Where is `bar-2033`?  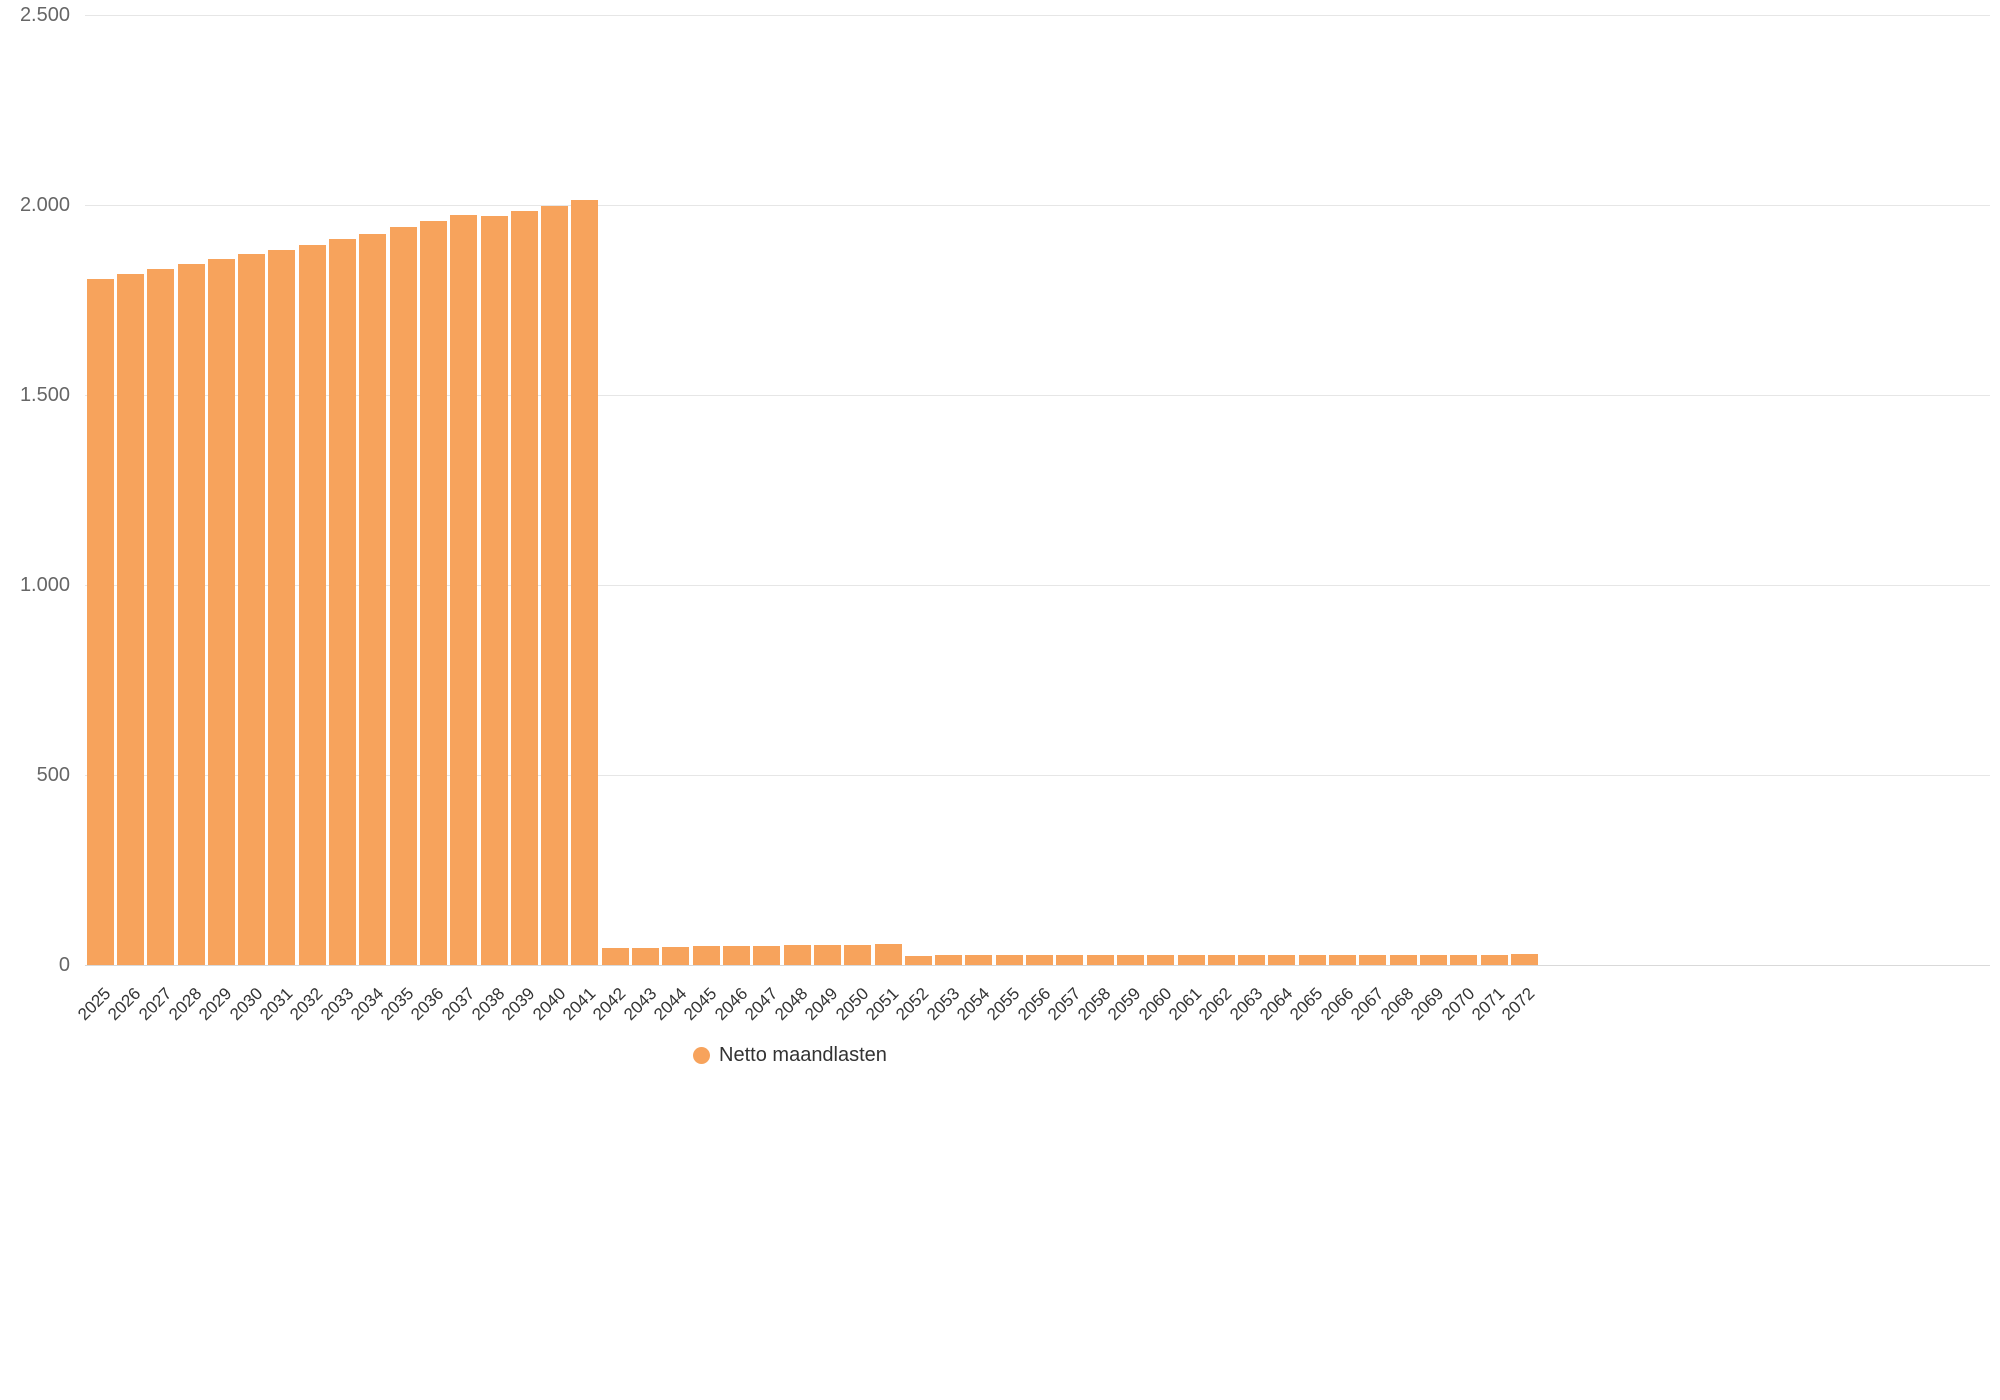
bar-2033 is located at coordinates (342, 602).